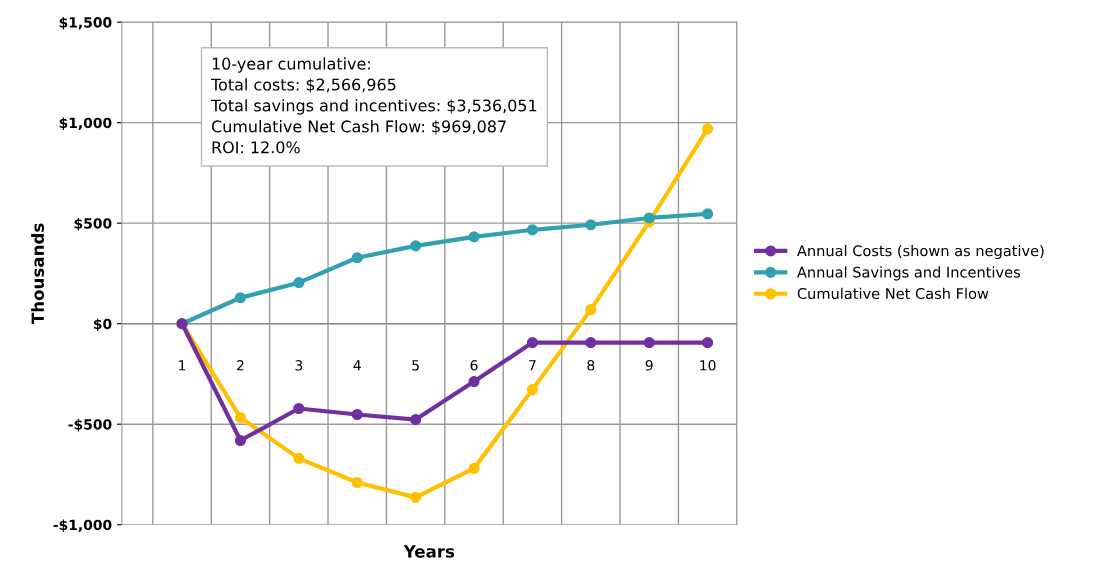  Describe the element at coordinates (374, 105) in the screenshot. I see `annotation: 10-year cumulative: Total costs: $2,566,965 Total savings and incentives: $3,536,051 Cumulative Net Cash Flow: $969,087 ROI: 12.0%` at that location.